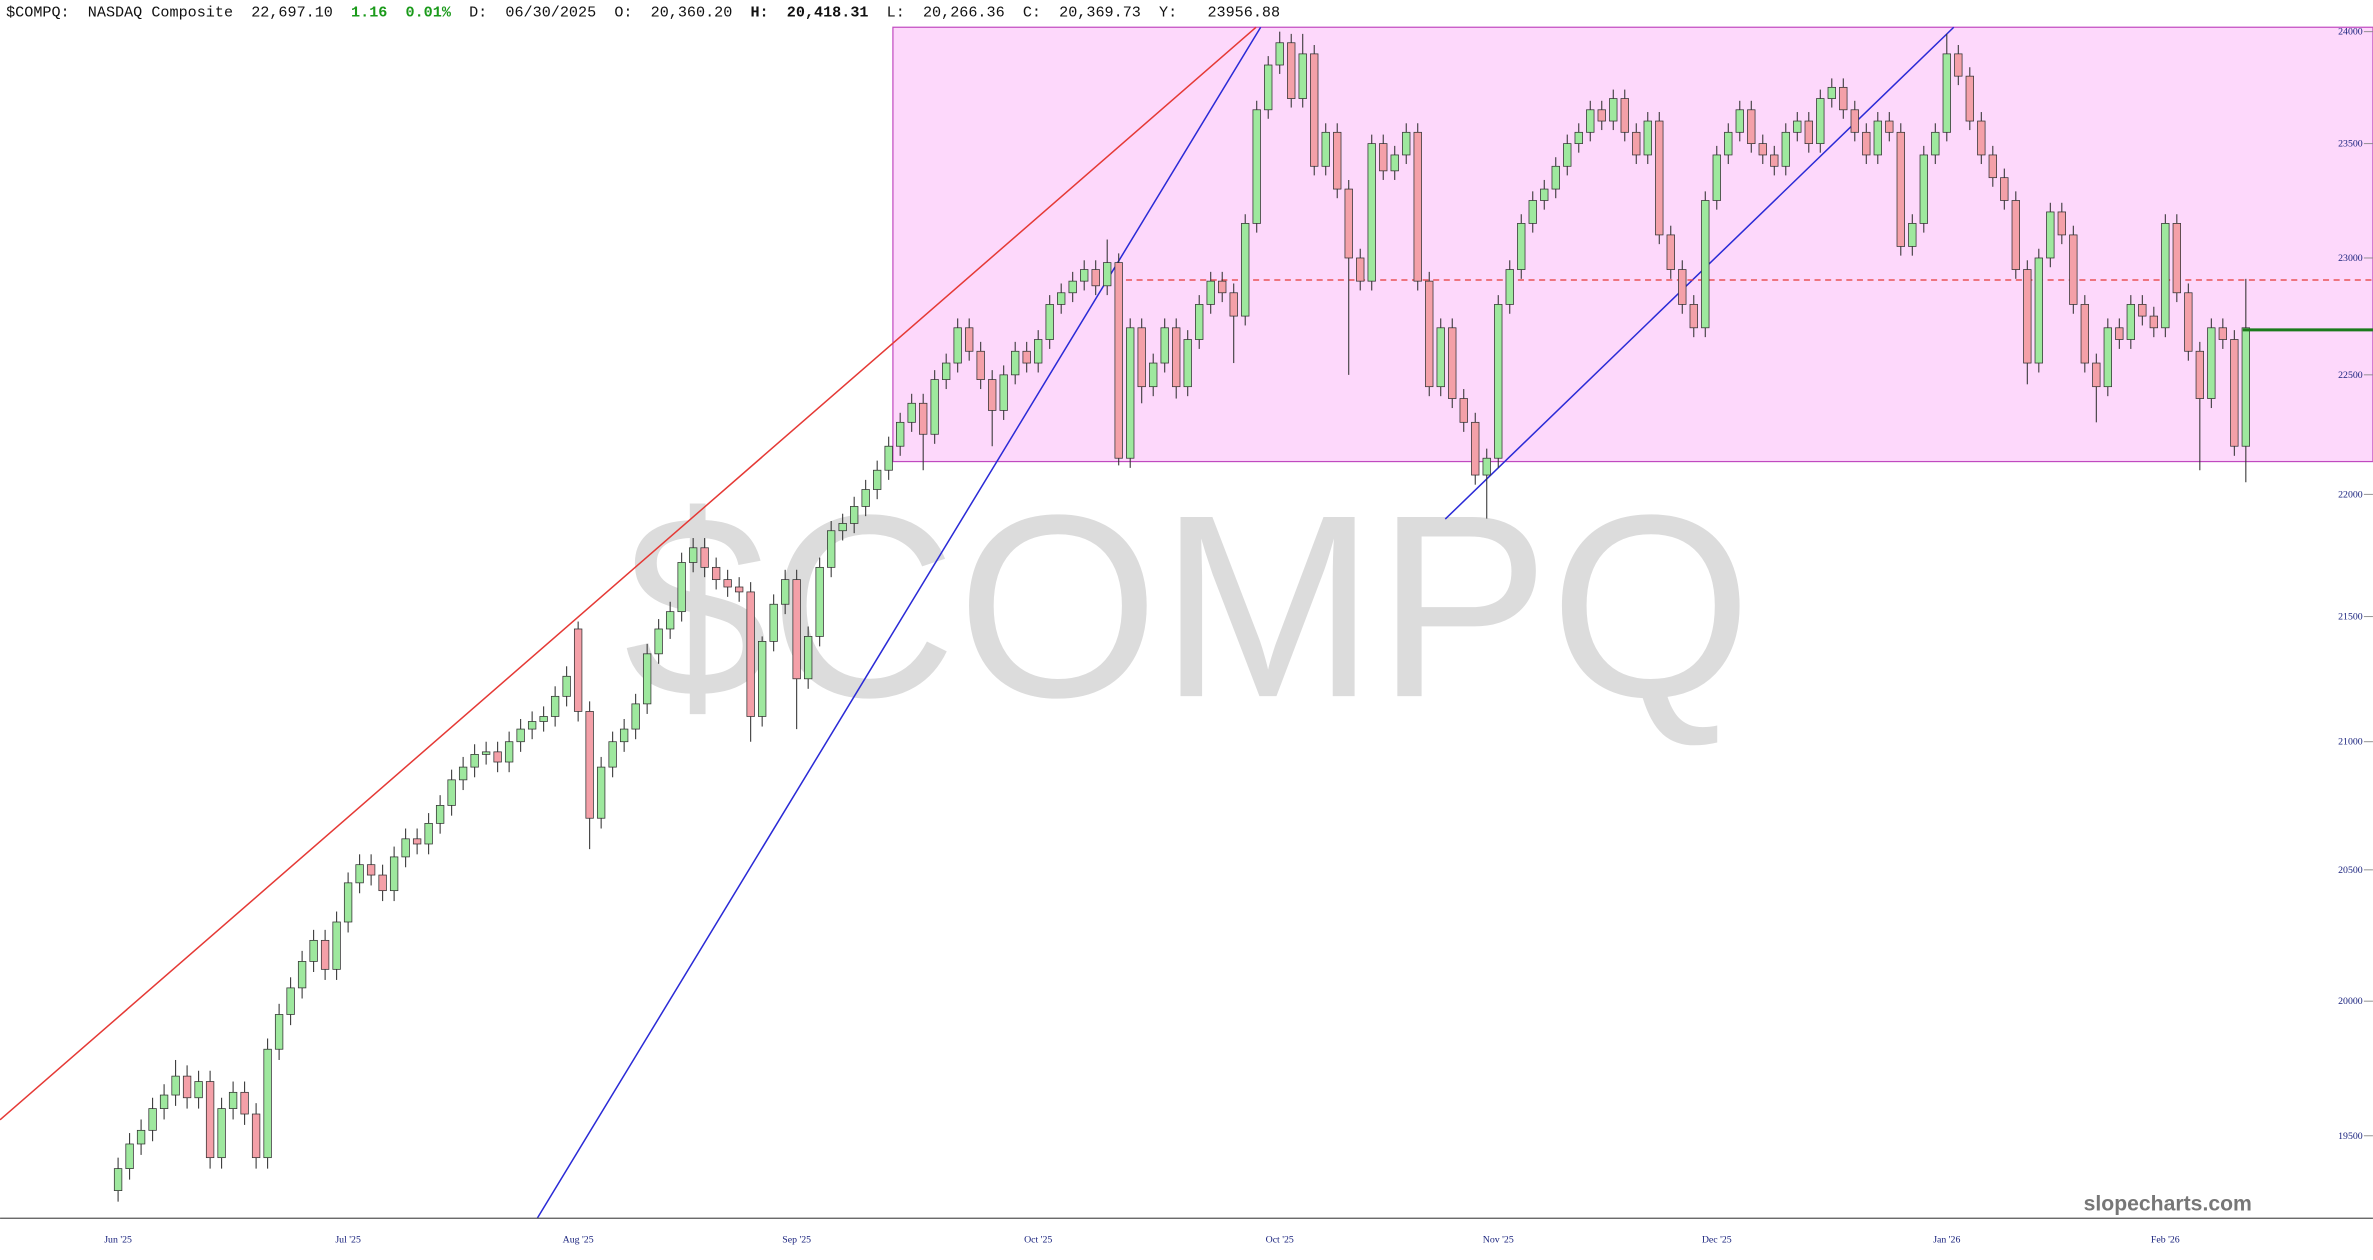 Image resolution: width=2373 pixels, height=1260 pixels. Describe the element at coordinates (1188, 606) in the screenshot. I see `watermark: $COMPQ` at that location.